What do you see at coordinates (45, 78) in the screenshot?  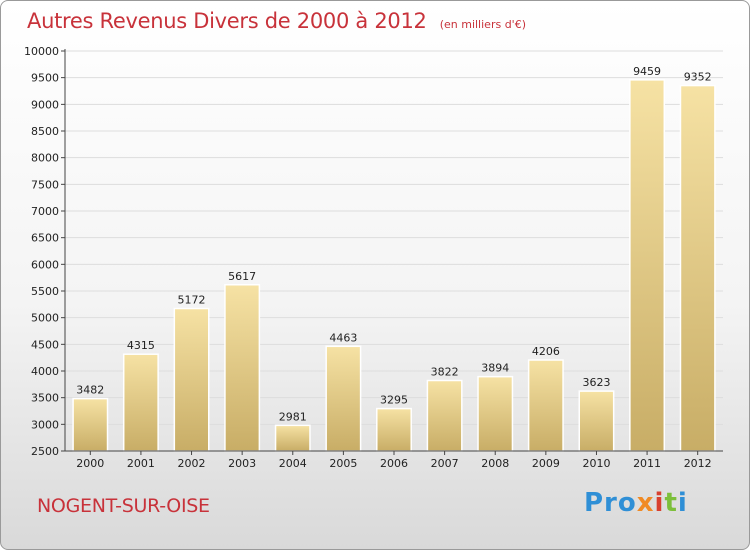 I see `y-tick-label: 9500` at bounding box center [45, 78].